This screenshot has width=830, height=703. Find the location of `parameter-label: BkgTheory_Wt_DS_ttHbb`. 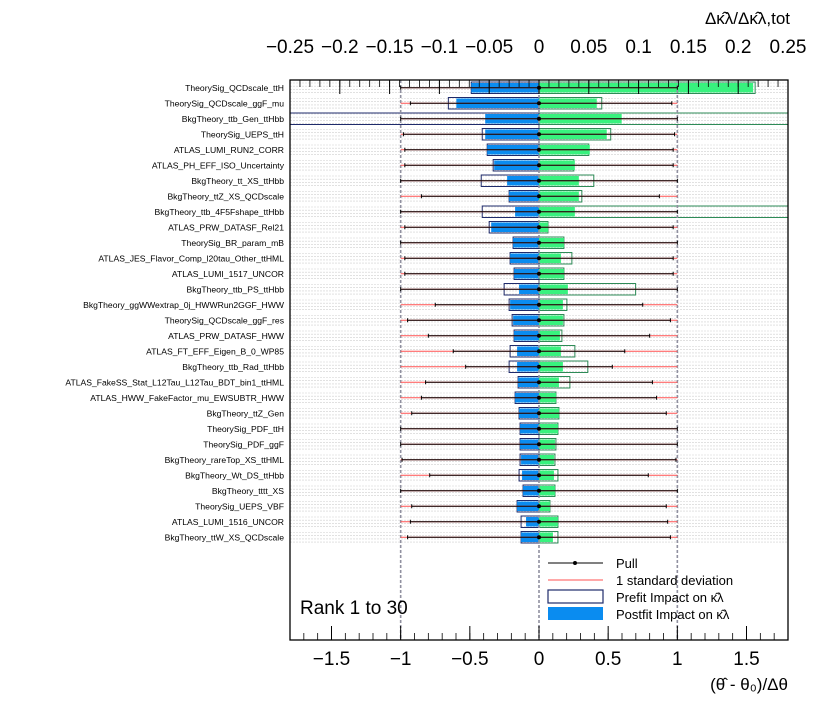

parameter-label: BkgTheory_Wt_DS_ttHbb is located at coordinates (234, 475).